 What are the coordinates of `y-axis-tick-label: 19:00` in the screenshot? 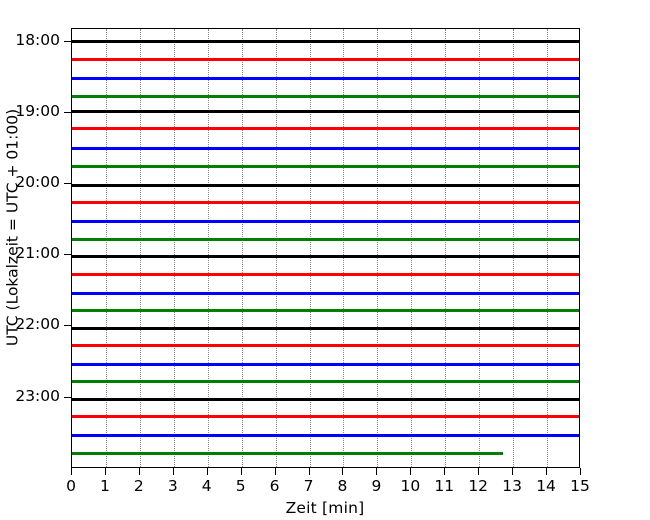 It's located at (37, 111).